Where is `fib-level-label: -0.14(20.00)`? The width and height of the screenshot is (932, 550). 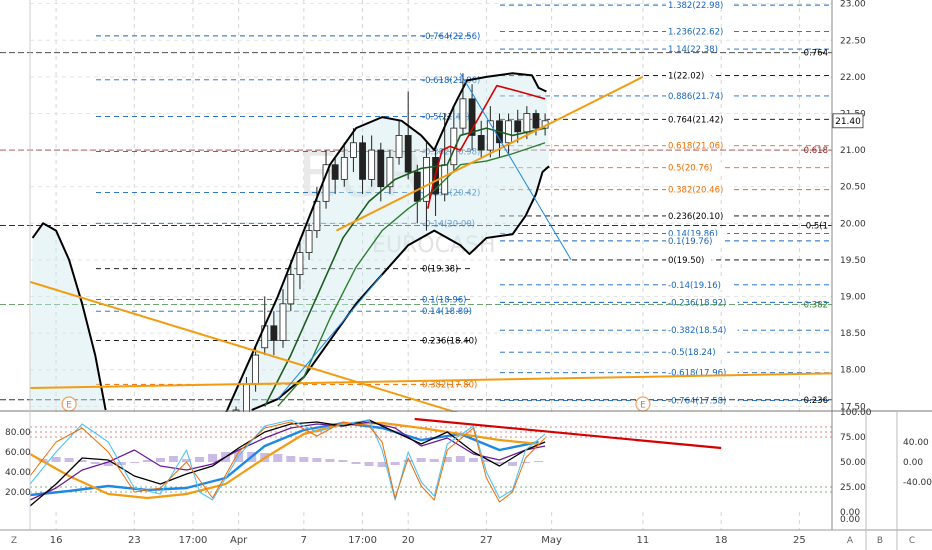
fib-level-label: -0.14(20.00) is located at coordinates (448, 224).